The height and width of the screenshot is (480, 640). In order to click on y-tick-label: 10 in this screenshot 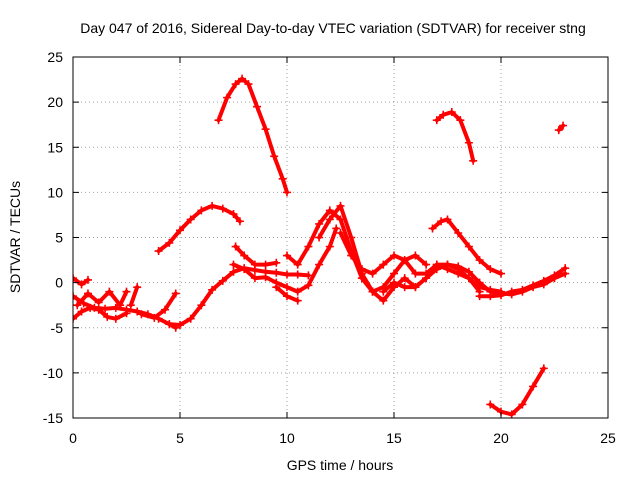, I will do `click(55, 192)`.